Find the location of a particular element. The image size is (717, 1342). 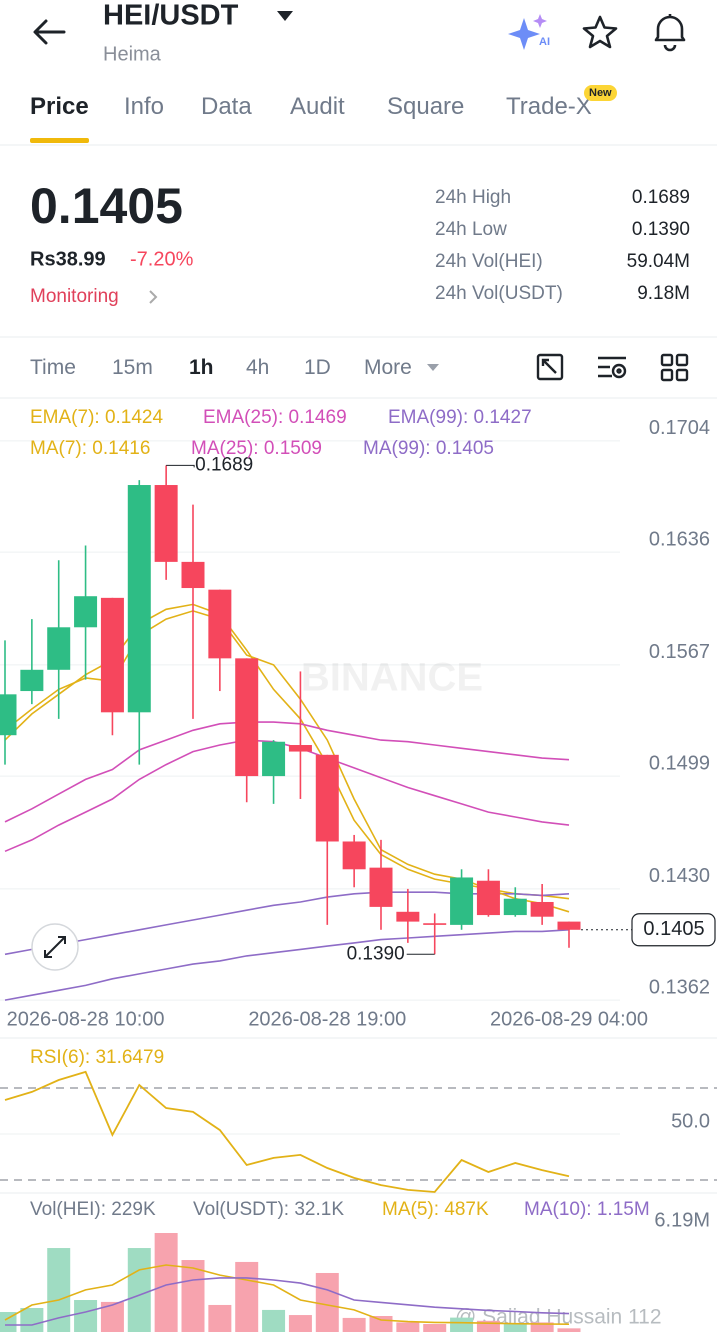

favorite-button is located at coordinates (600, 32).